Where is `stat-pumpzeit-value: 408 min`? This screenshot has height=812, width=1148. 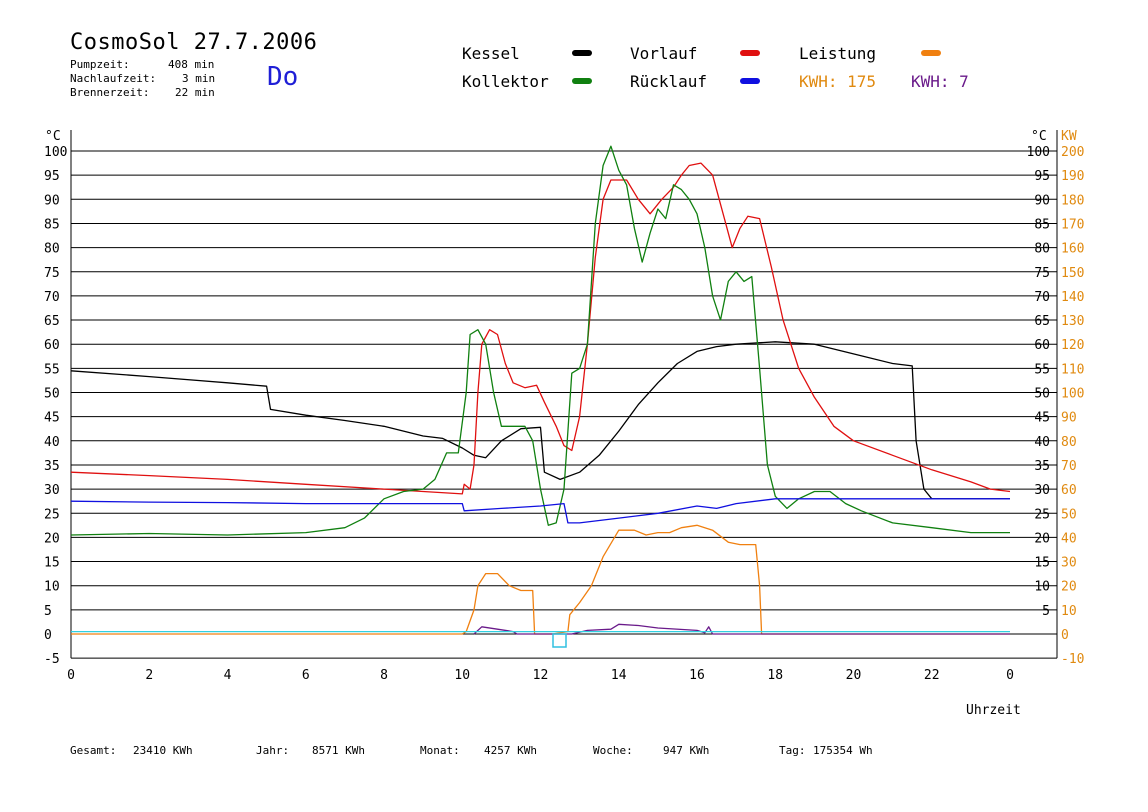
stat-pumpzeit-value: 408 min is located at coordinates (191, 64).